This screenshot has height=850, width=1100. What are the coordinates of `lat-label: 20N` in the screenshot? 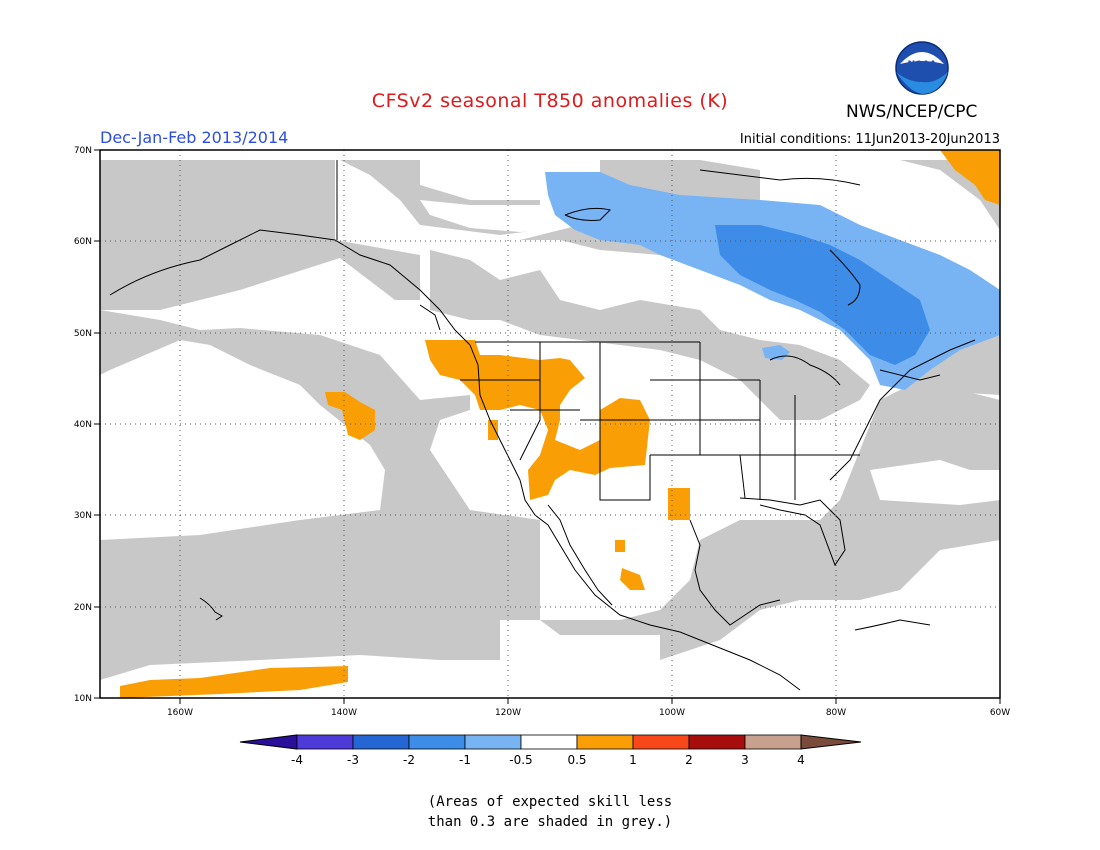 It's located at (83, 608).